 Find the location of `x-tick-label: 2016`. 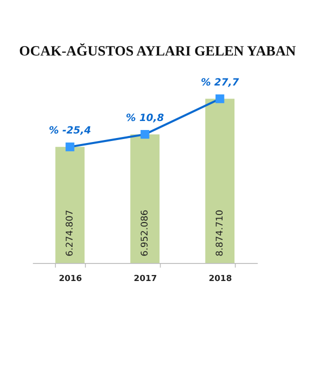

x-tick-label: 2016 is located at coordinates (70, 277).